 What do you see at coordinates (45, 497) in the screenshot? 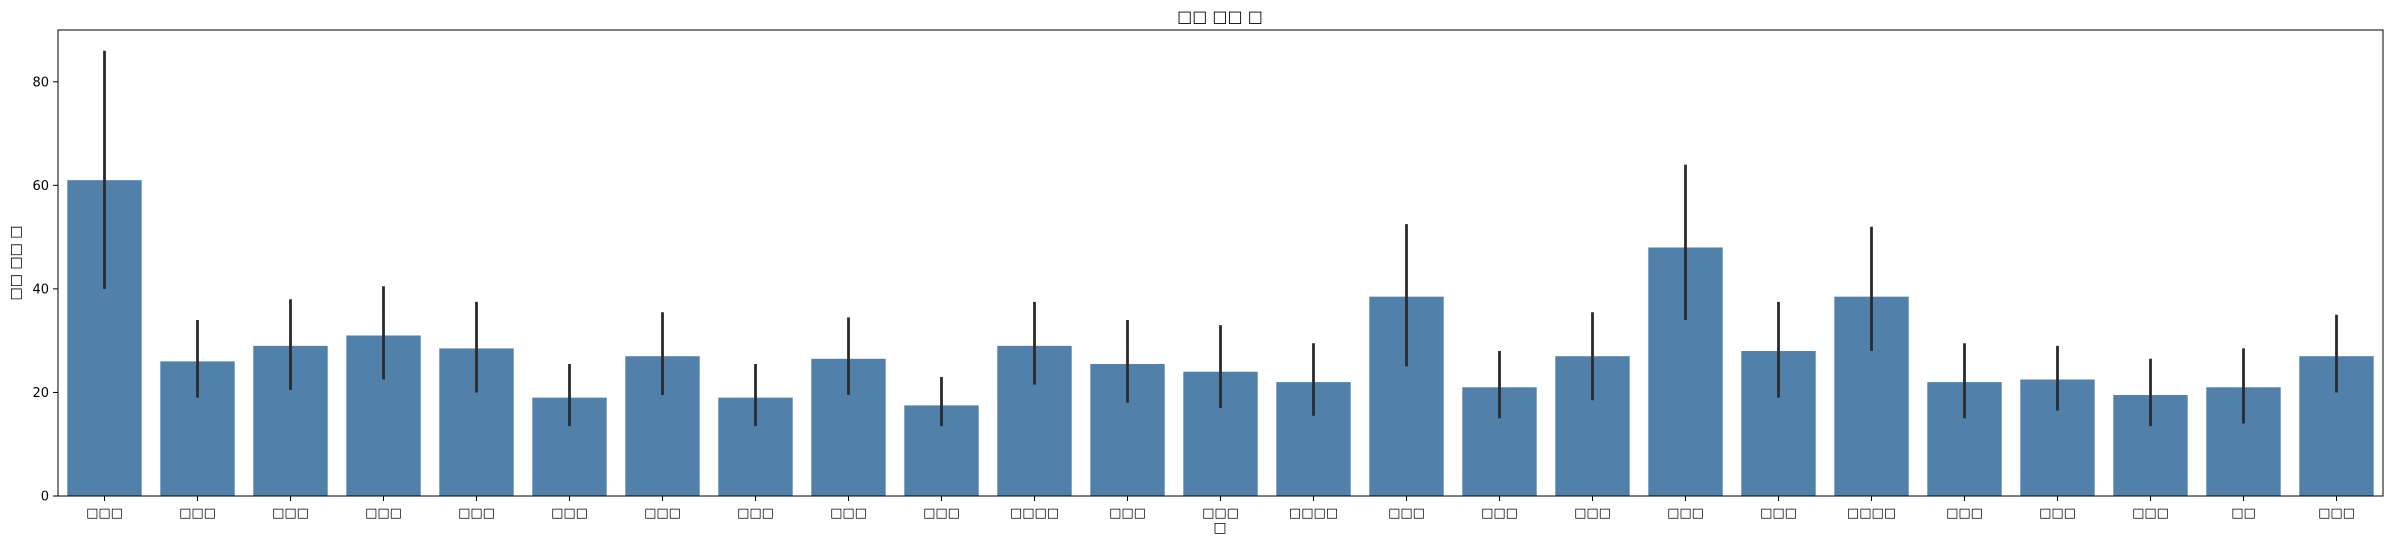
I see `y-tick-label: 0` at bounding box center [45, 497].